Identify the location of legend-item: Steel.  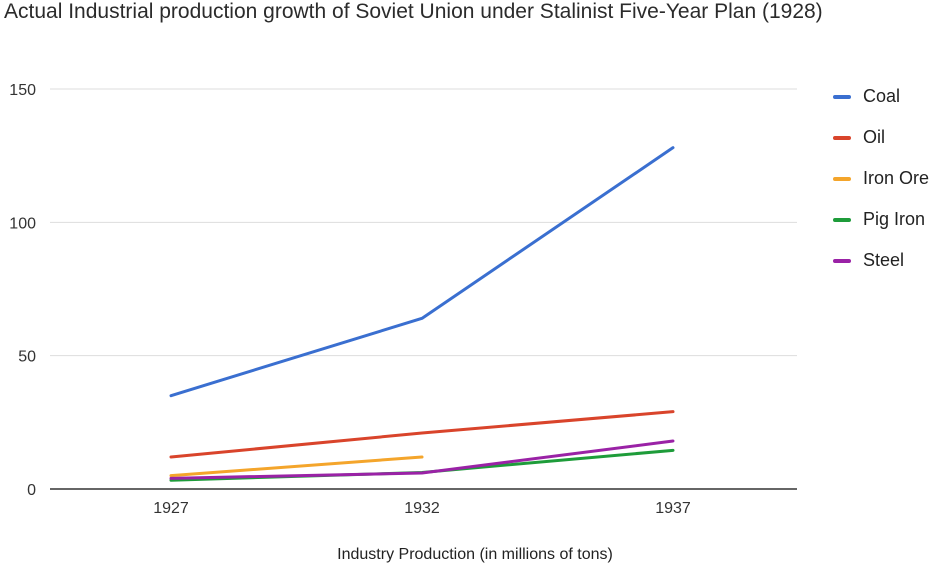
(881, 260).